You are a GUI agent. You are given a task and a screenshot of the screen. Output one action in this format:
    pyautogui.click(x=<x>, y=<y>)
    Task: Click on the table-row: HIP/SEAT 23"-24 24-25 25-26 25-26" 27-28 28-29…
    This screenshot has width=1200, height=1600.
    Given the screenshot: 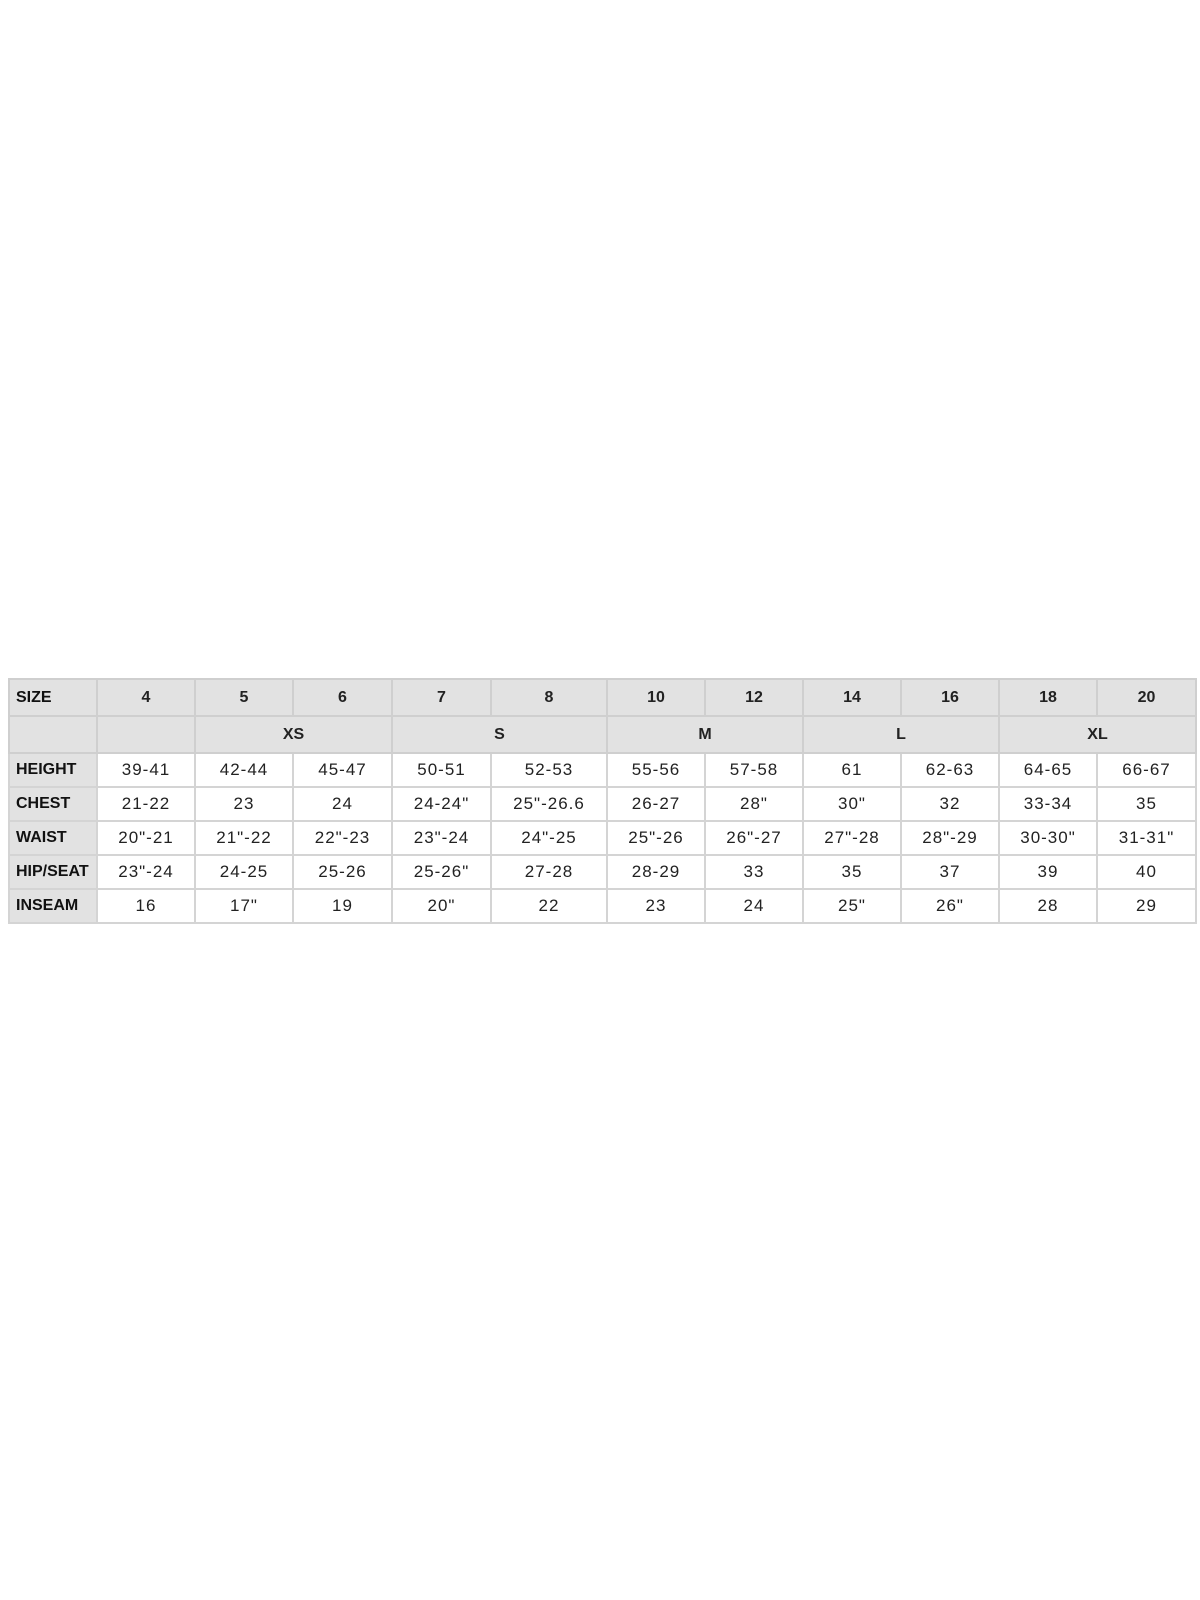 What is the action you would take?
    pyautogui.click(x=602, y=872)
    